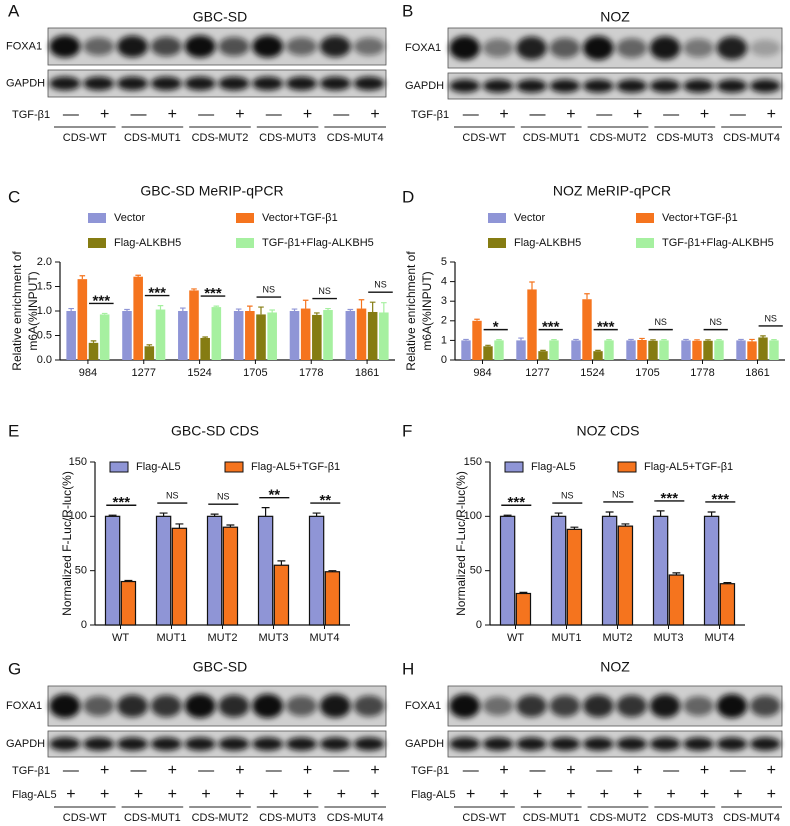  I want to click on treatment-label: Flag-AL5, so click(34, 795).